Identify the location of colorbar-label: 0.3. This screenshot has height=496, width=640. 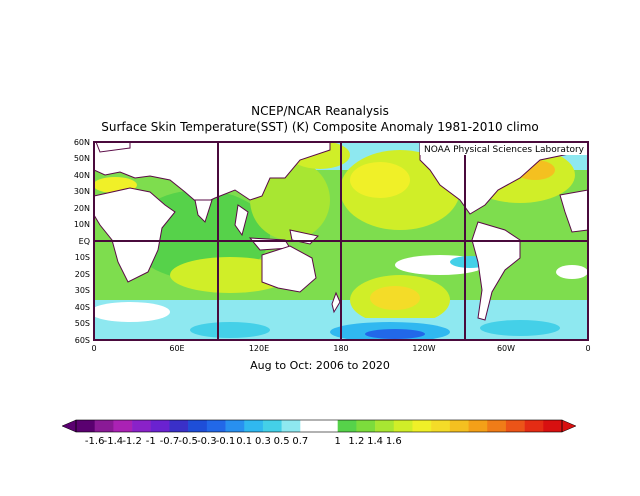
(263, 441).